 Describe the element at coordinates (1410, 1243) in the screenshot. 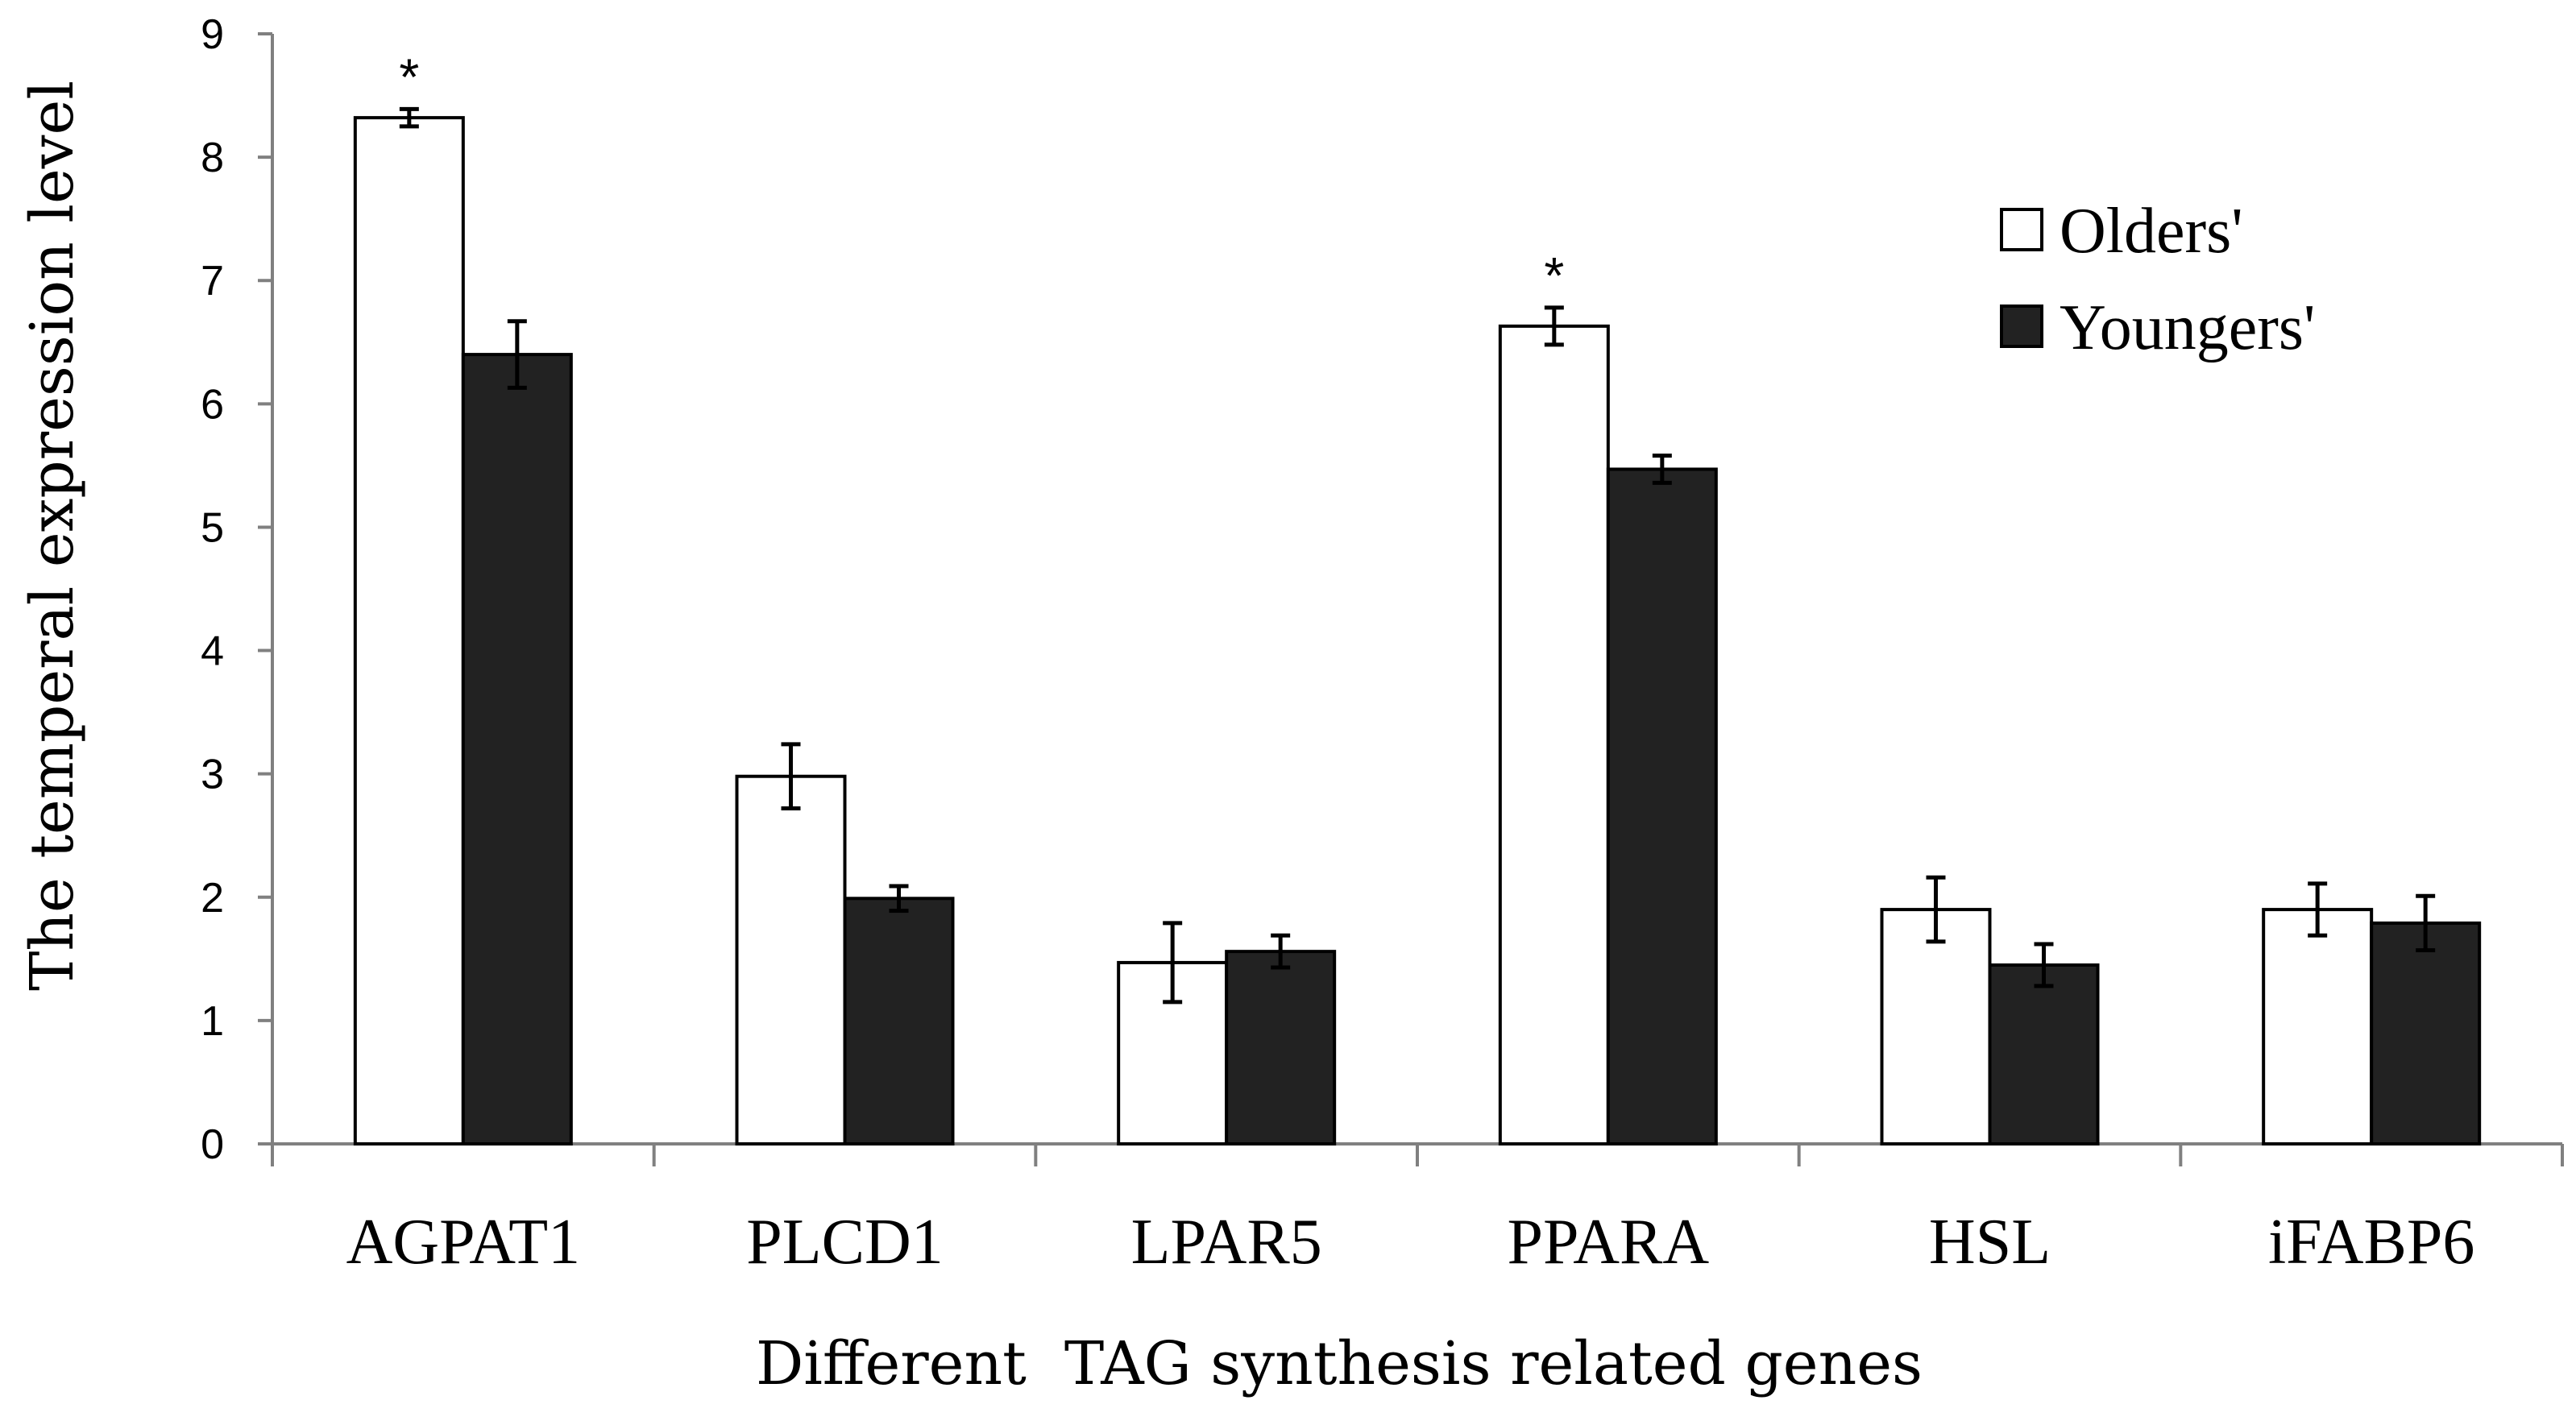

I see `category-labels: AGPAT1 PLCD1 LPAR5 PPARA HSL iFABP6` at that location.